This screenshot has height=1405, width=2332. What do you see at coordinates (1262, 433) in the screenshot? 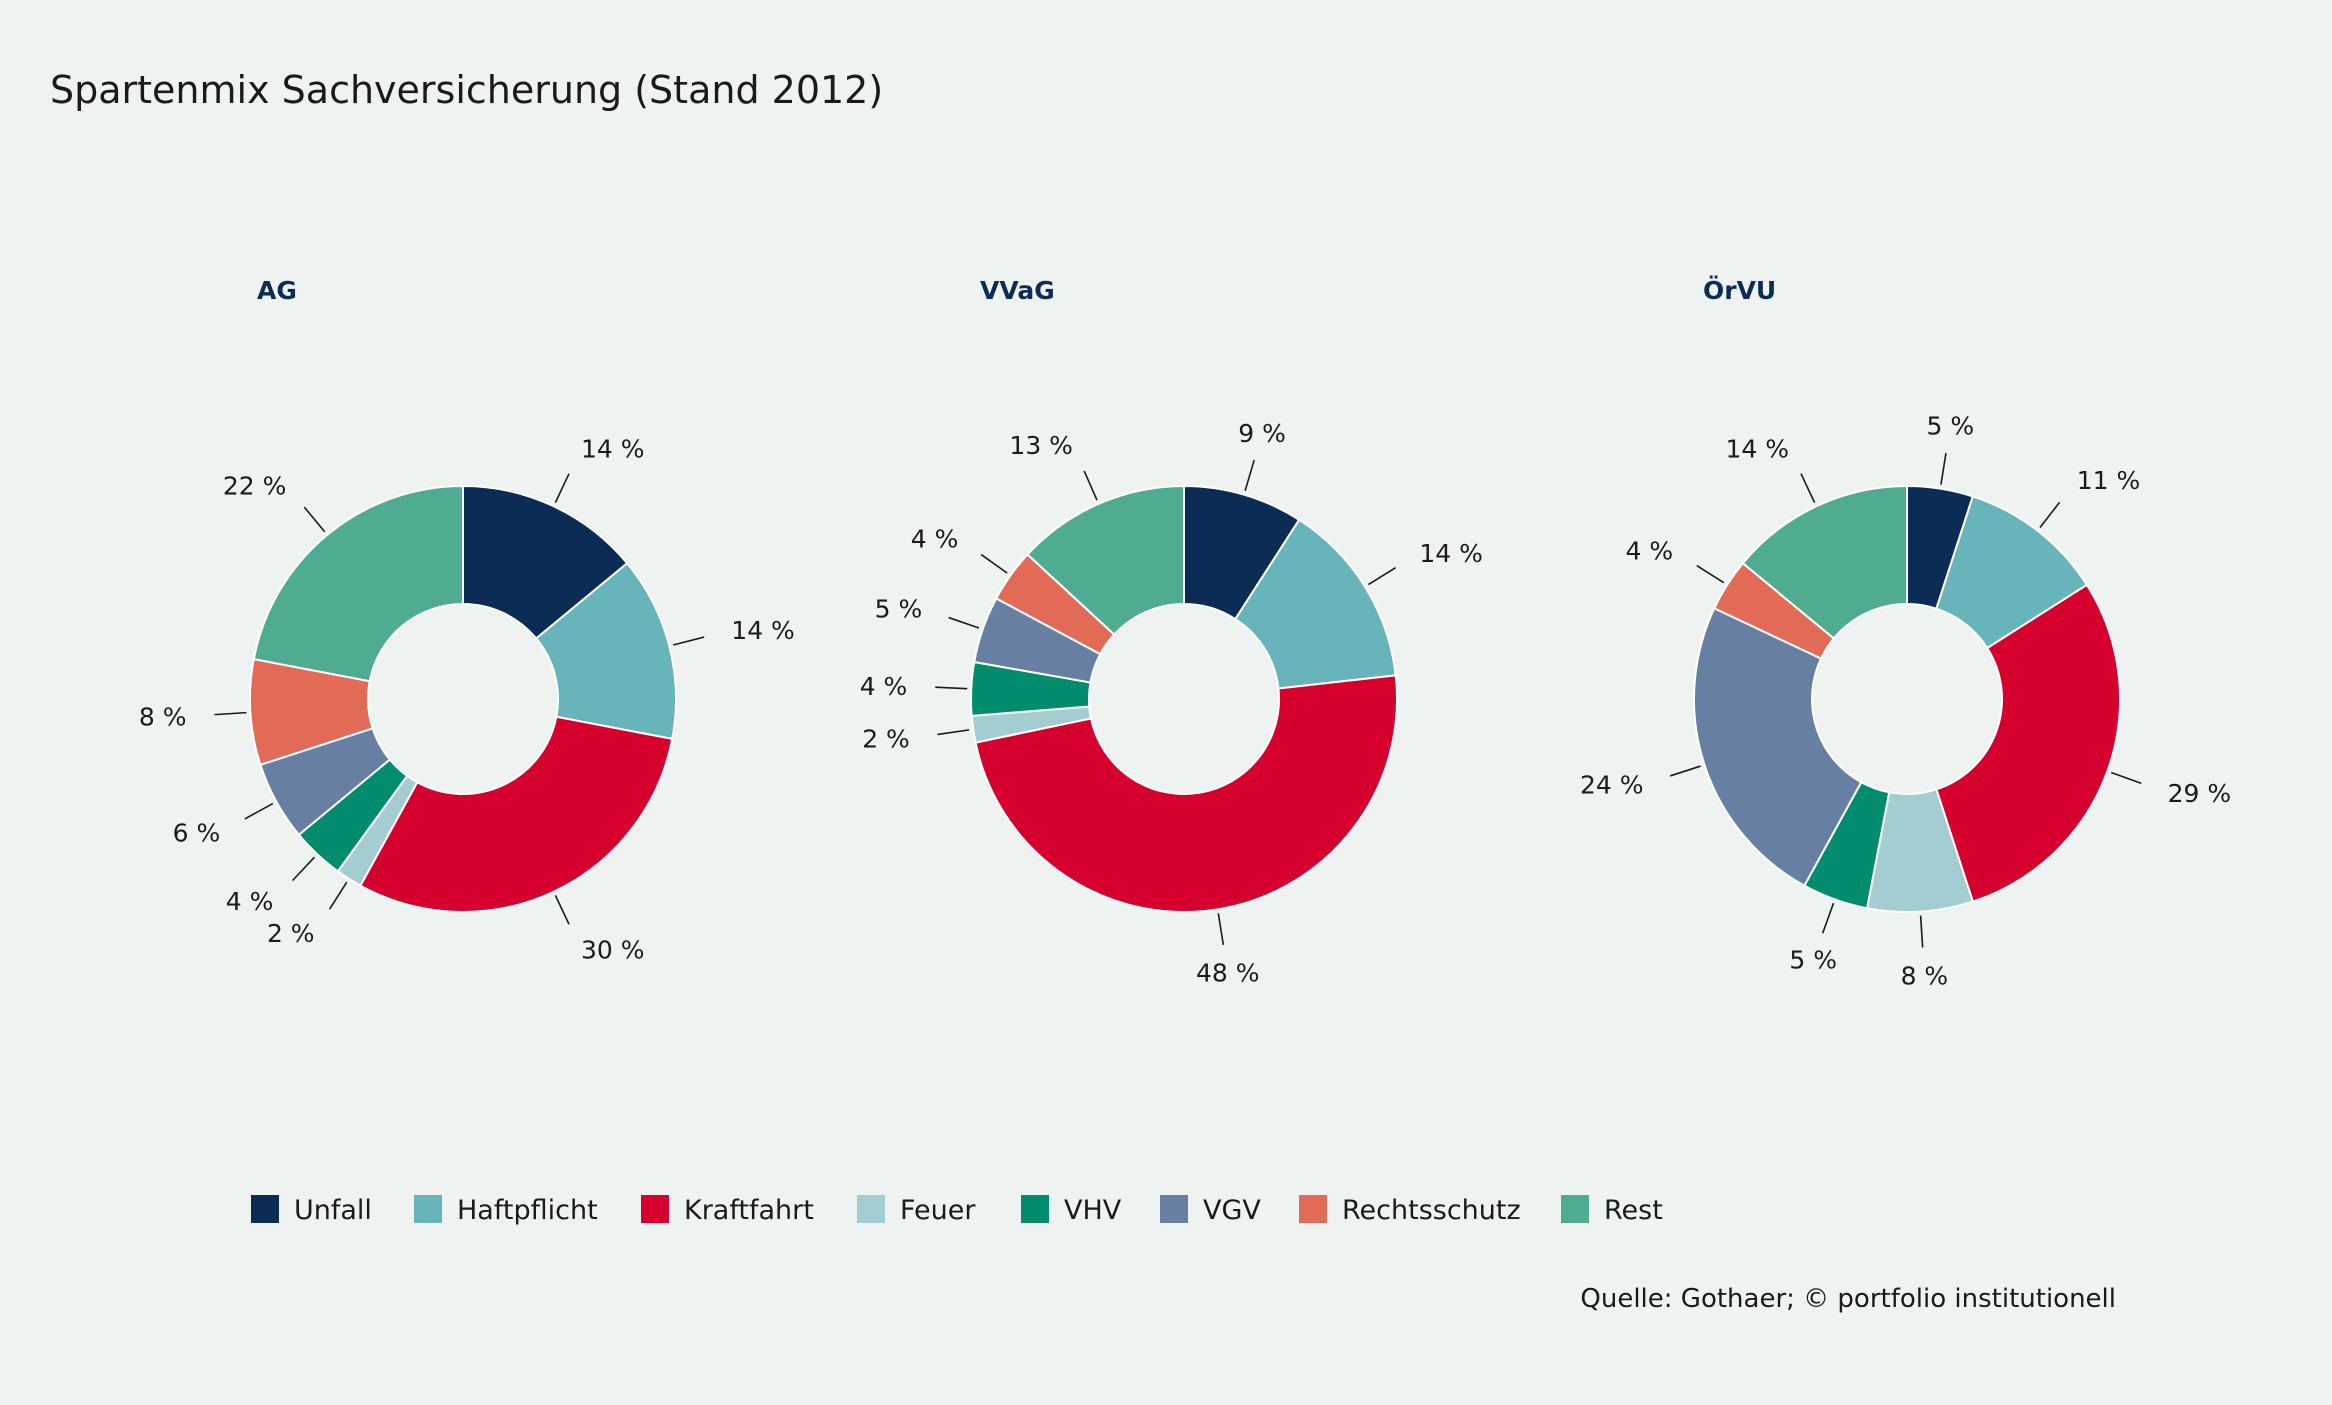
I see `value-label-vvag-unfall: 9 %` at bounding box center [1262, 433].